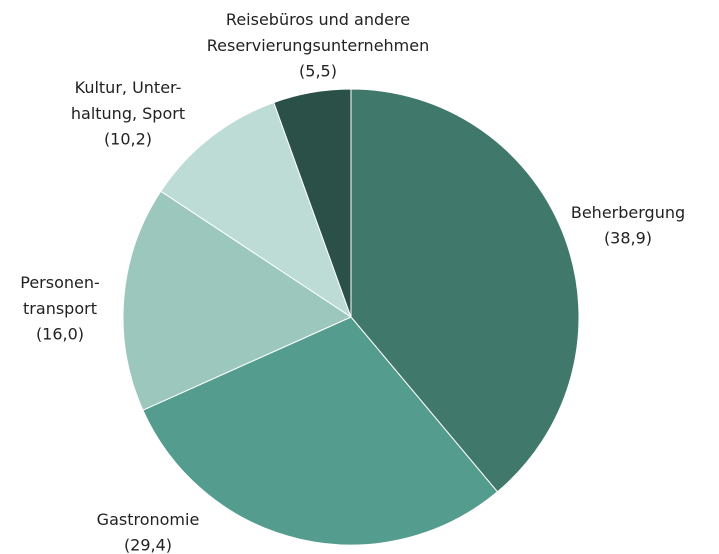  I want to click on value-label: (16,0), so click(60, 334).